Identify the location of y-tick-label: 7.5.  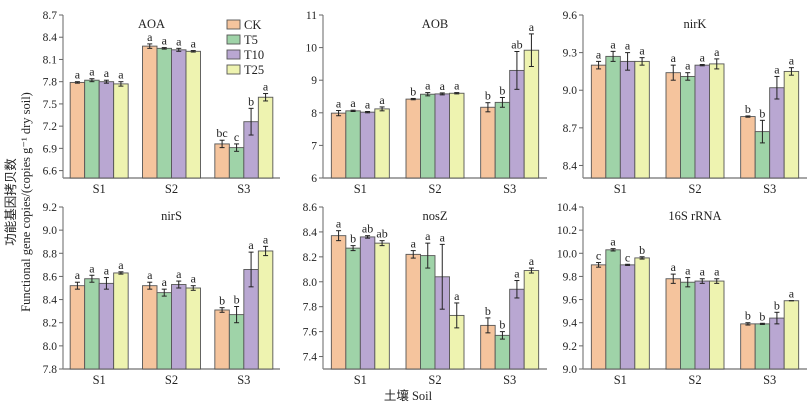
(50, 105).